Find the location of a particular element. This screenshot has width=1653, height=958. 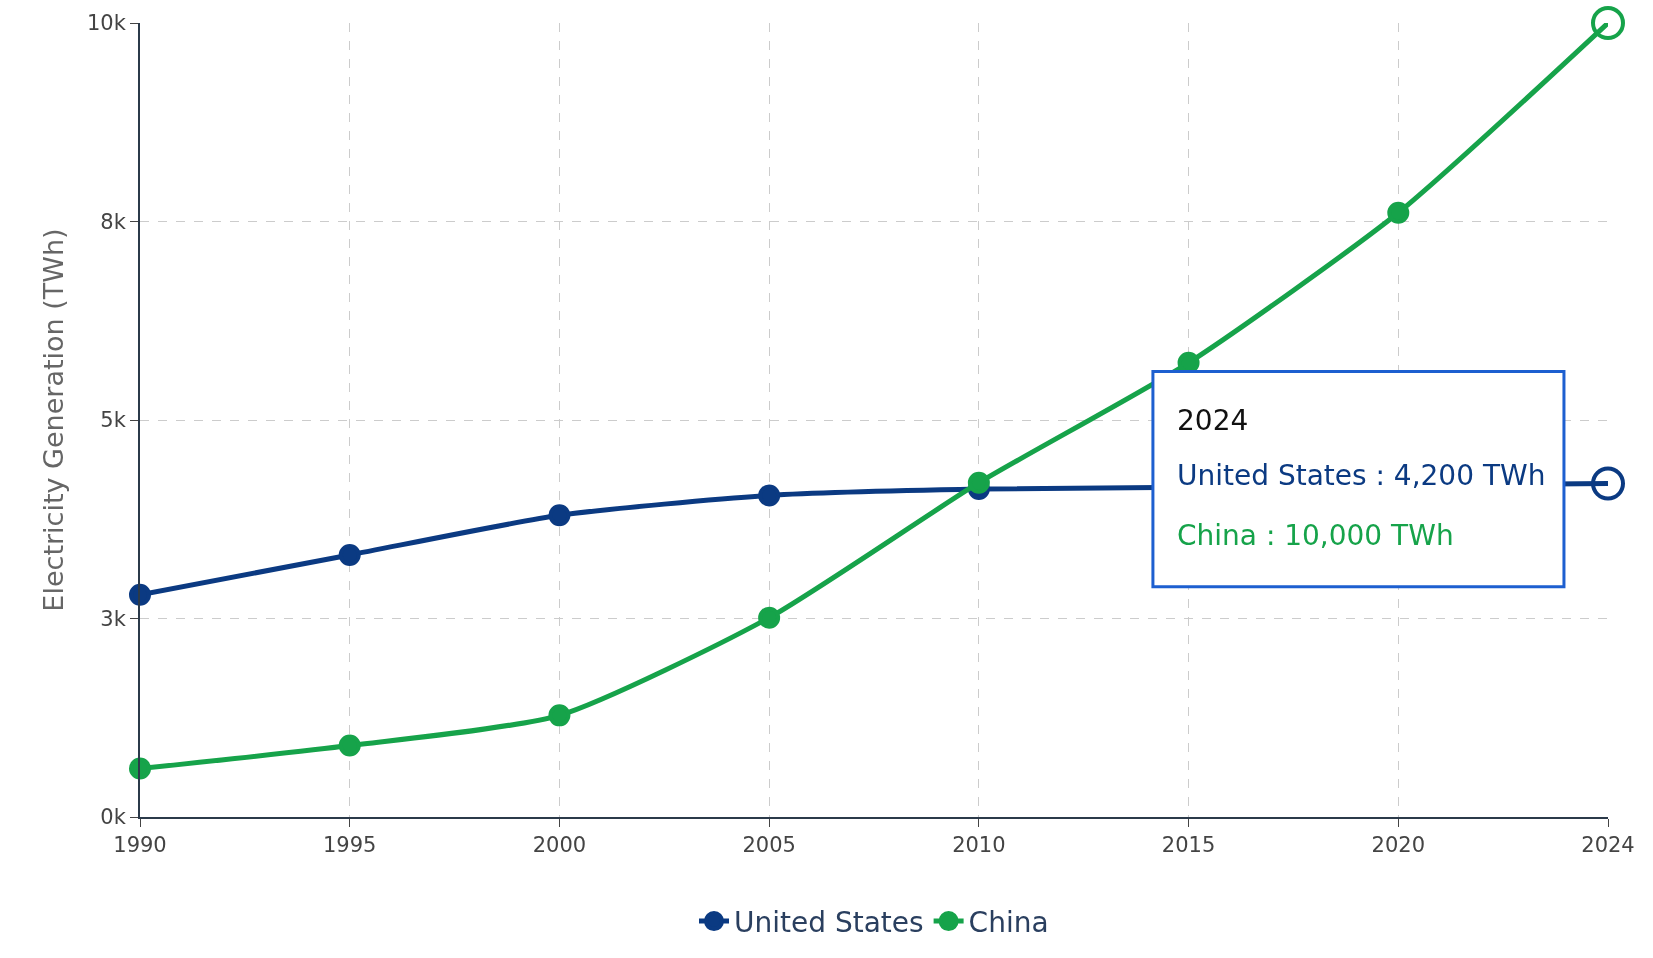

x-tick-label: 1995 is located at coordinates (349, 845).